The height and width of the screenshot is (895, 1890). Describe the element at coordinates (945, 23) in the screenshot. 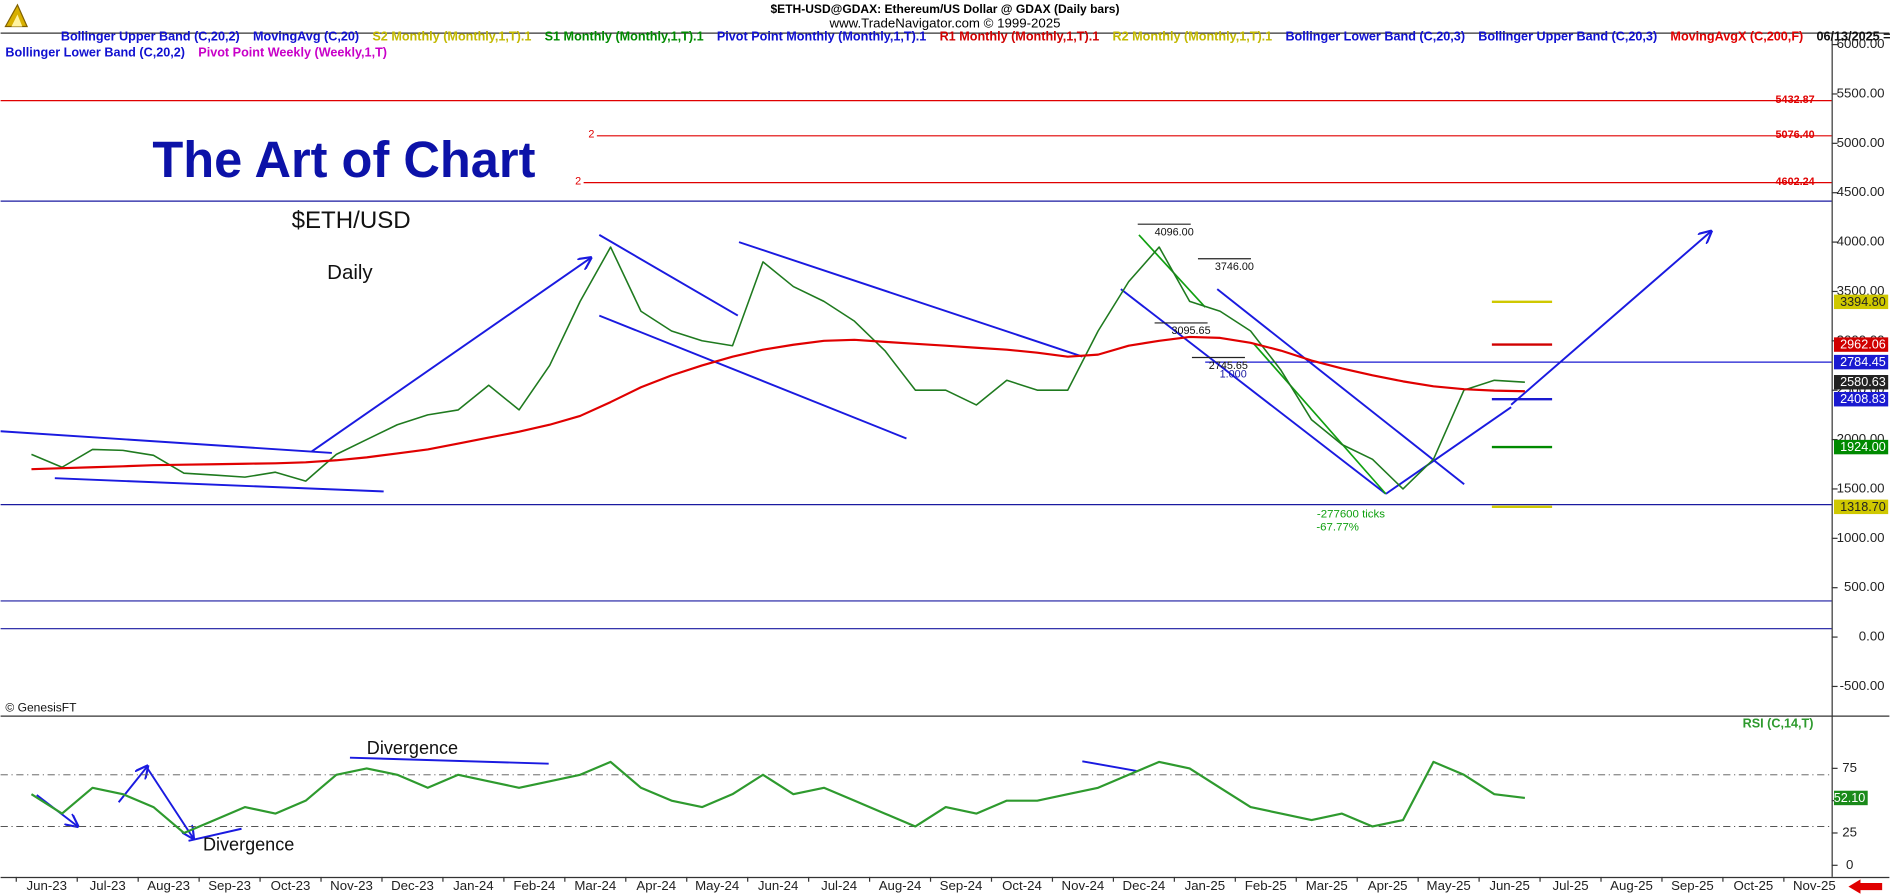

I see `header-source: www.TradeNavigator.com © 1999-2025` at that location.